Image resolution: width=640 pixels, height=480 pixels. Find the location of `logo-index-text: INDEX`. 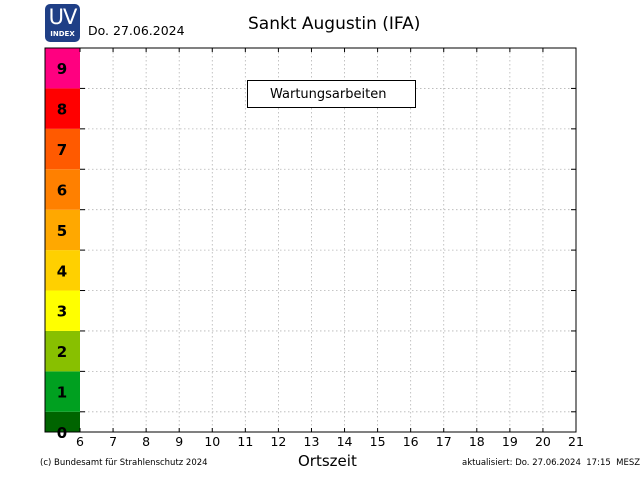

logo-index-text: INDEX is located at coordinates (62, 34).